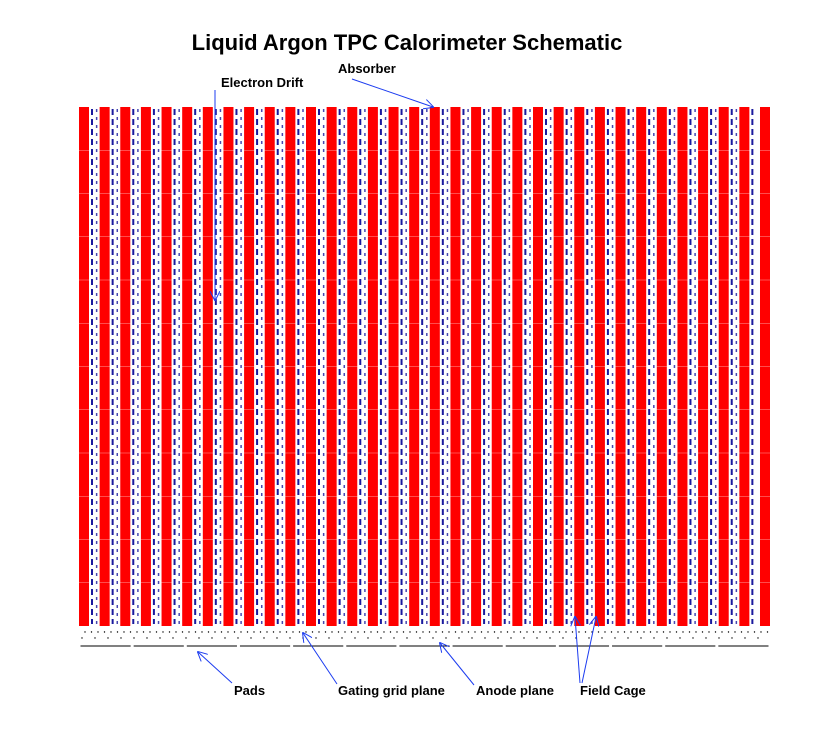 This screenshot has height=733, width=830. I want to click on gating-grid-label: Gating grid plane, so click(391, 690).